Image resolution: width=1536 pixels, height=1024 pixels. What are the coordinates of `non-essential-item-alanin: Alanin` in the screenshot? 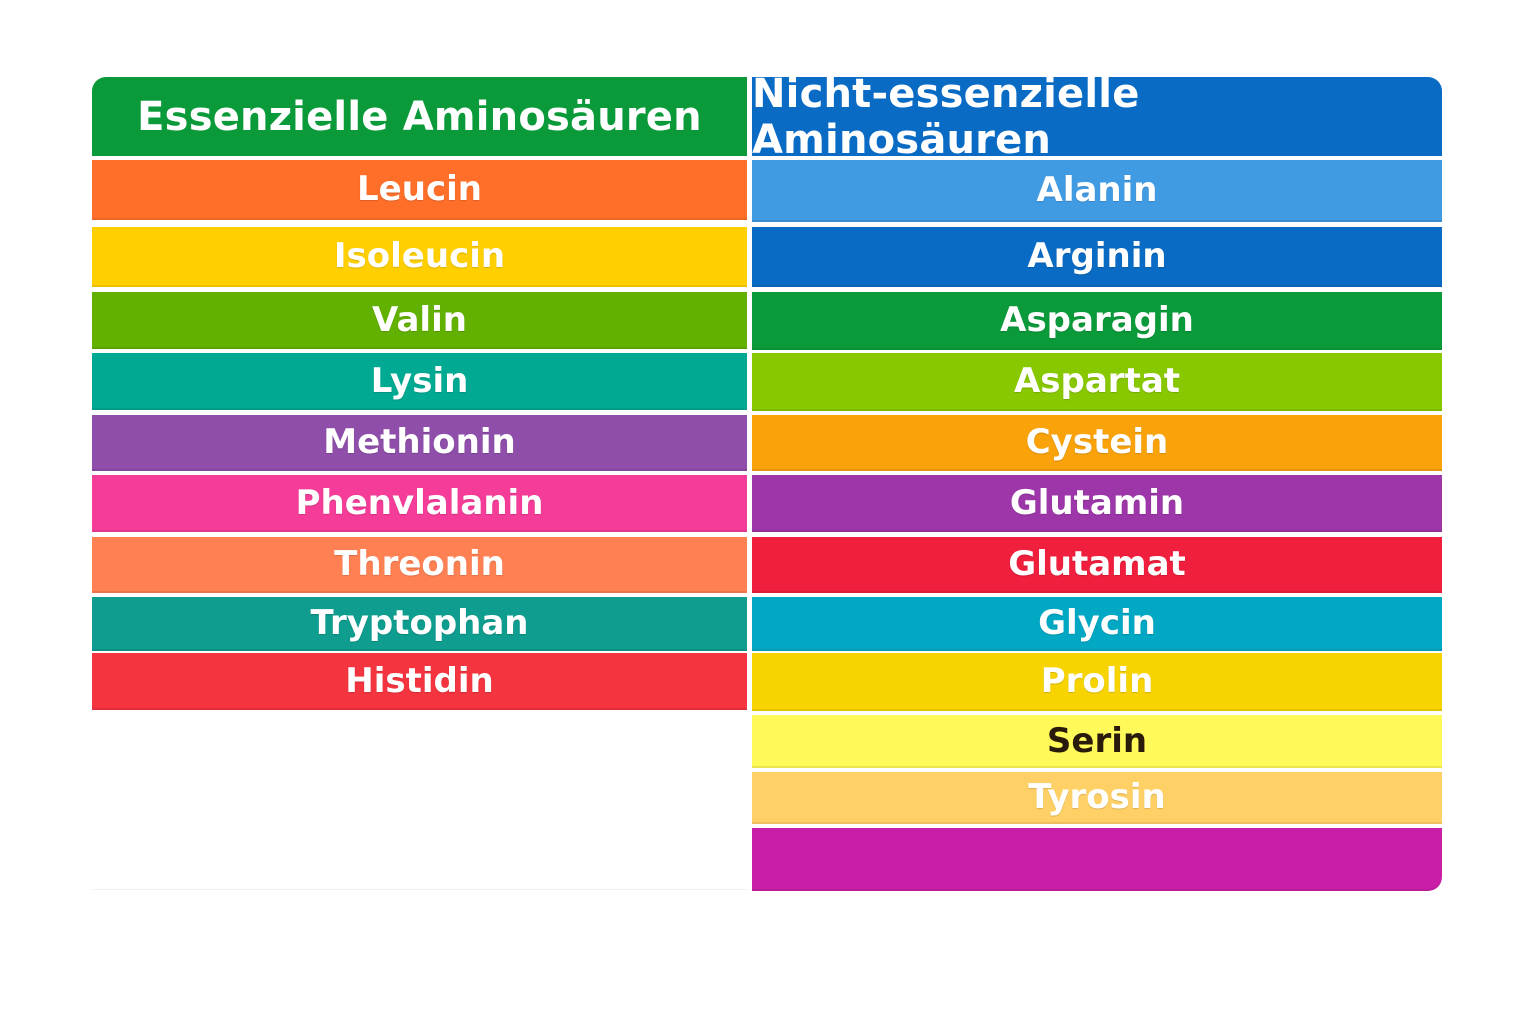 It's located at (1097, 191).